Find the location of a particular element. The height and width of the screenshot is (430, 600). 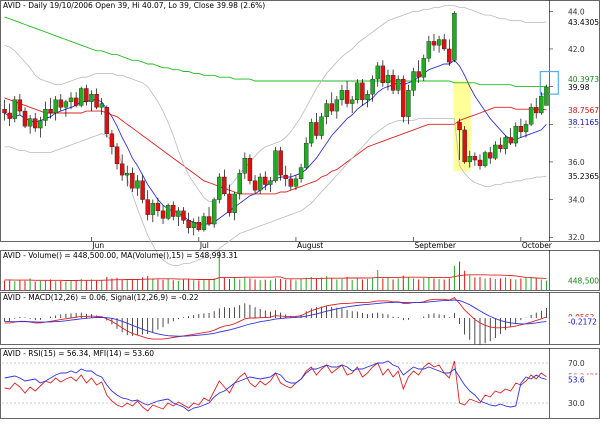

x-tick-label: October is located at coordinates (537, 245).